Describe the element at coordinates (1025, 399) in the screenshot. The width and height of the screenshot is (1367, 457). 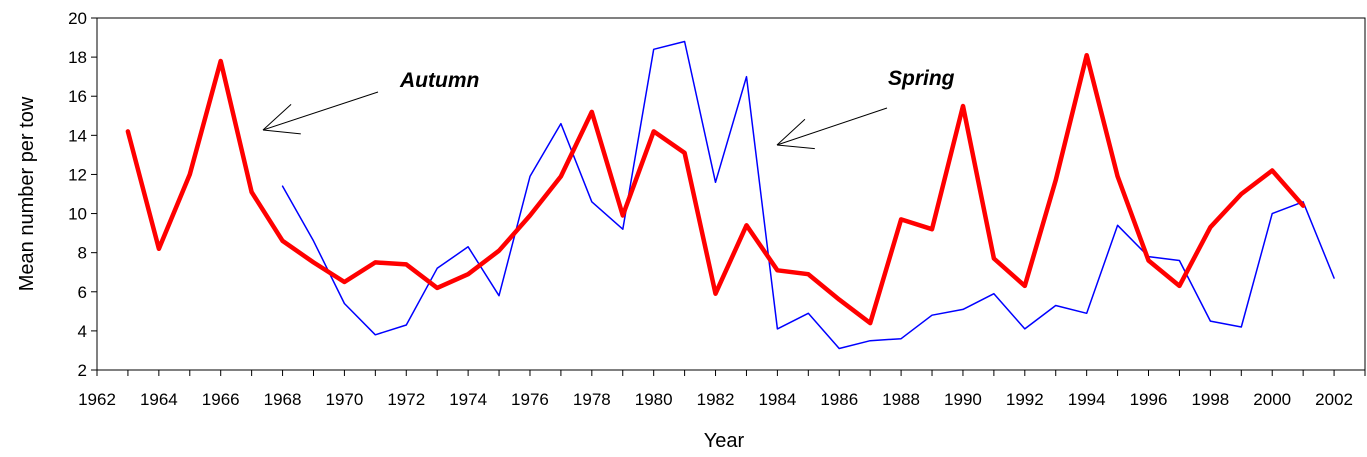
I see `x-tick-label: 1992` at that location.